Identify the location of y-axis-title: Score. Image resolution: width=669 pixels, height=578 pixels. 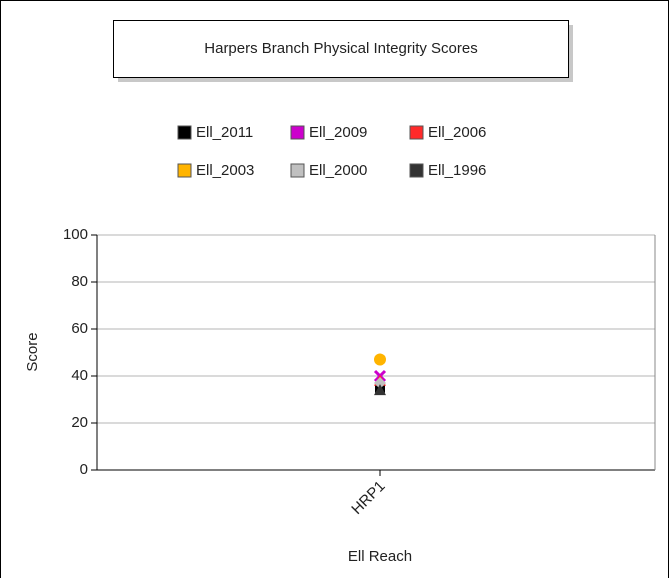
(32, 351).